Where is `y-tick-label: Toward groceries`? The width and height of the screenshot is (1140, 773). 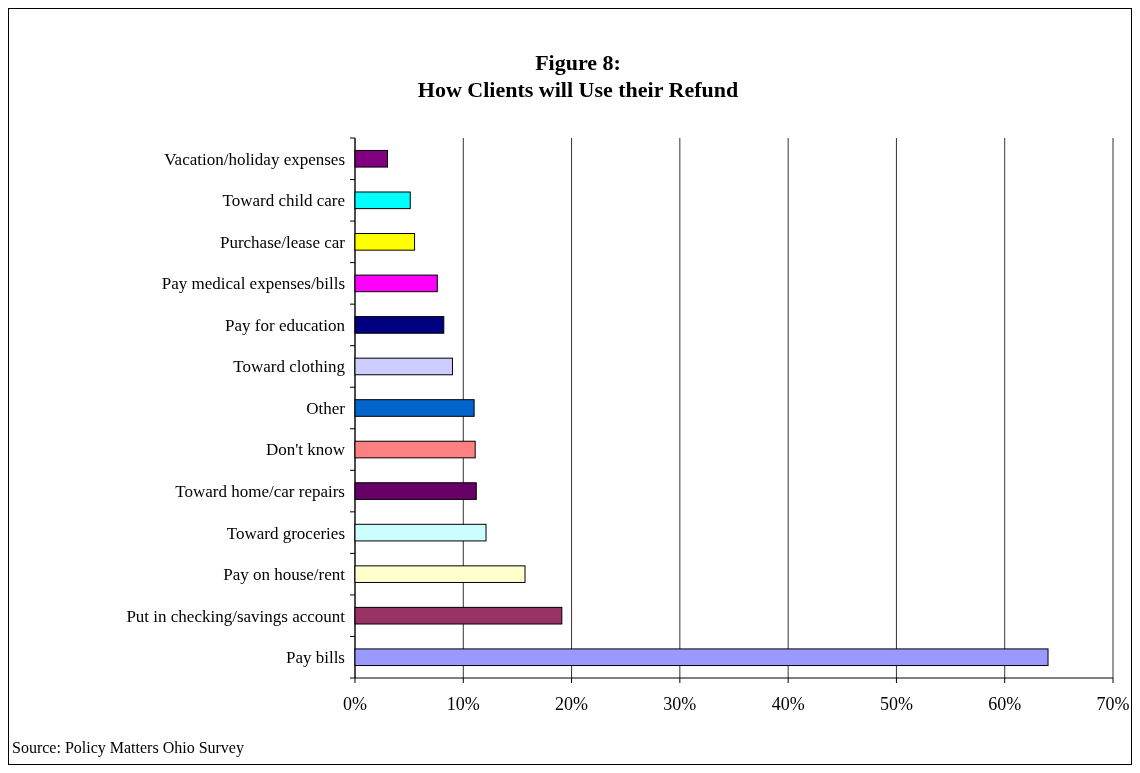
y-tick-label: Toward groceries is located at coordinates (285, 533).